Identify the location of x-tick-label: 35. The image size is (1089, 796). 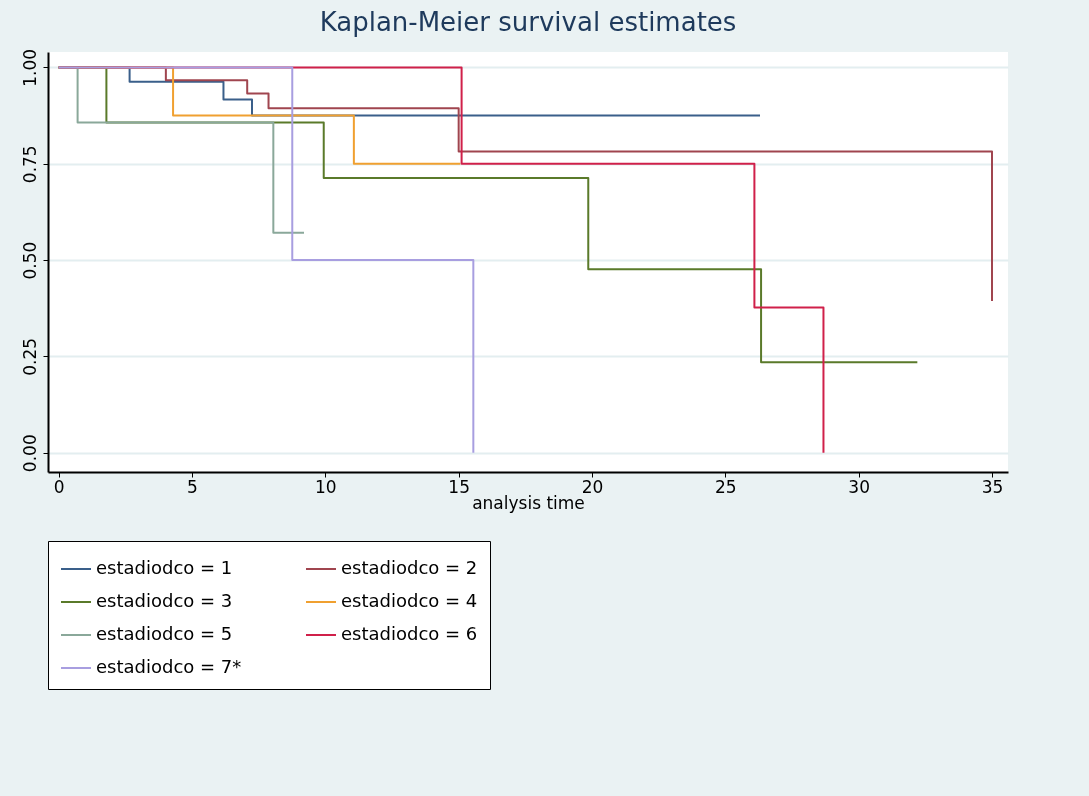
(992, 486).